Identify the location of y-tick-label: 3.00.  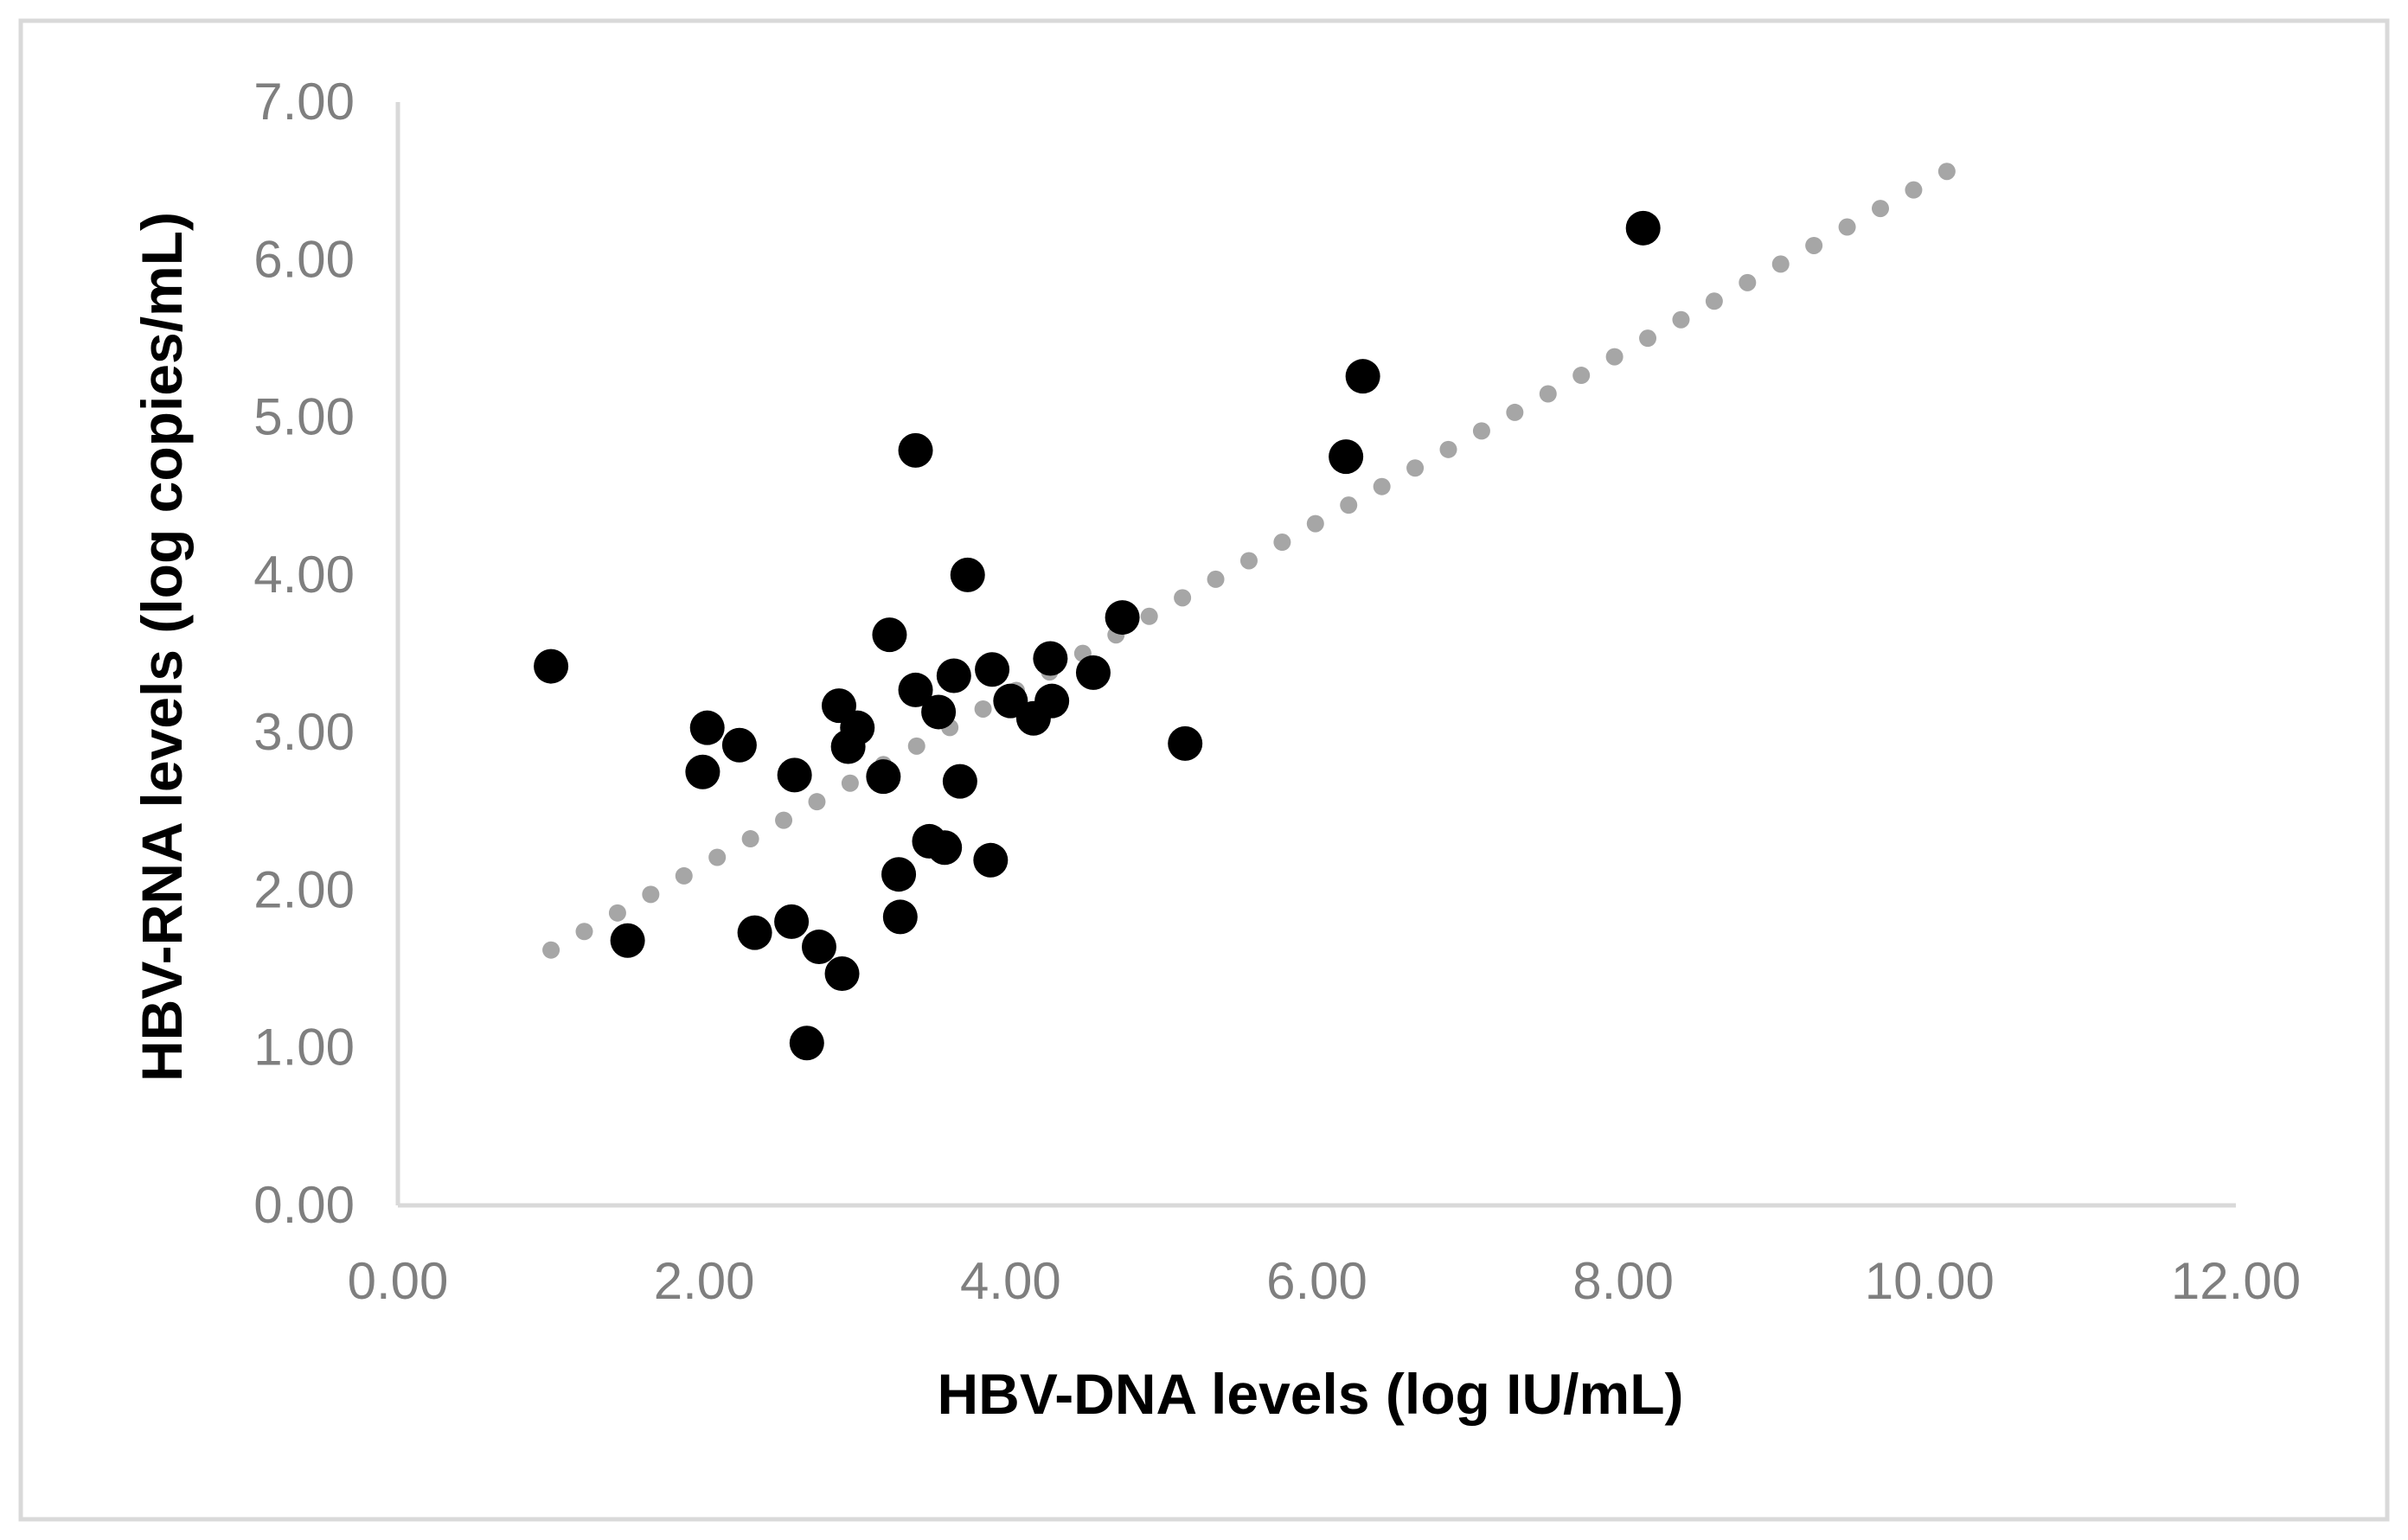
(304, 732).